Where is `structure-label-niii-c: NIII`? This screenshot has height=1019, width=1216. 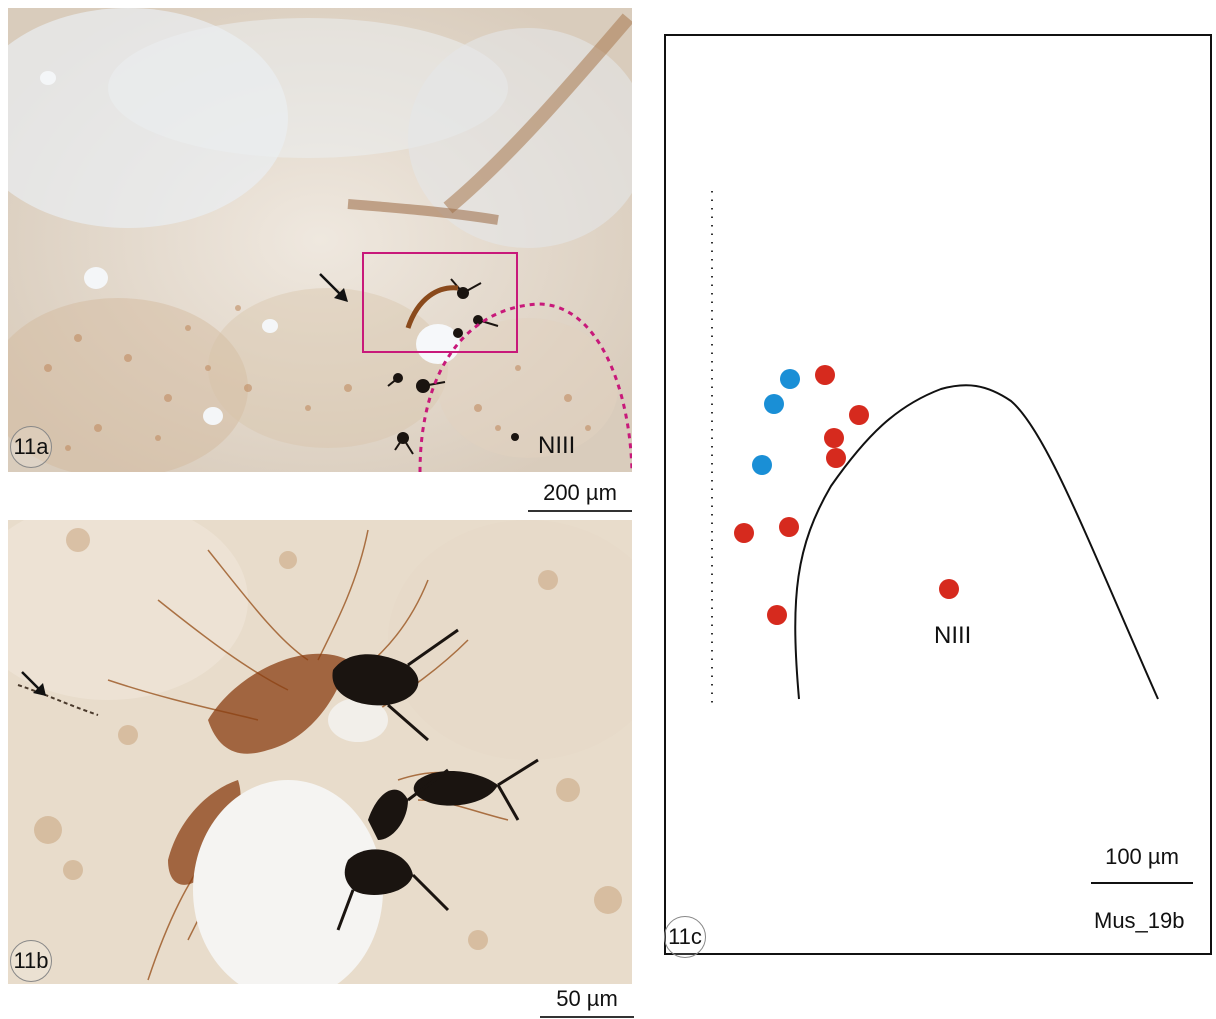
structure-label-niii-c: NIII is located at coordinates (953, 635).